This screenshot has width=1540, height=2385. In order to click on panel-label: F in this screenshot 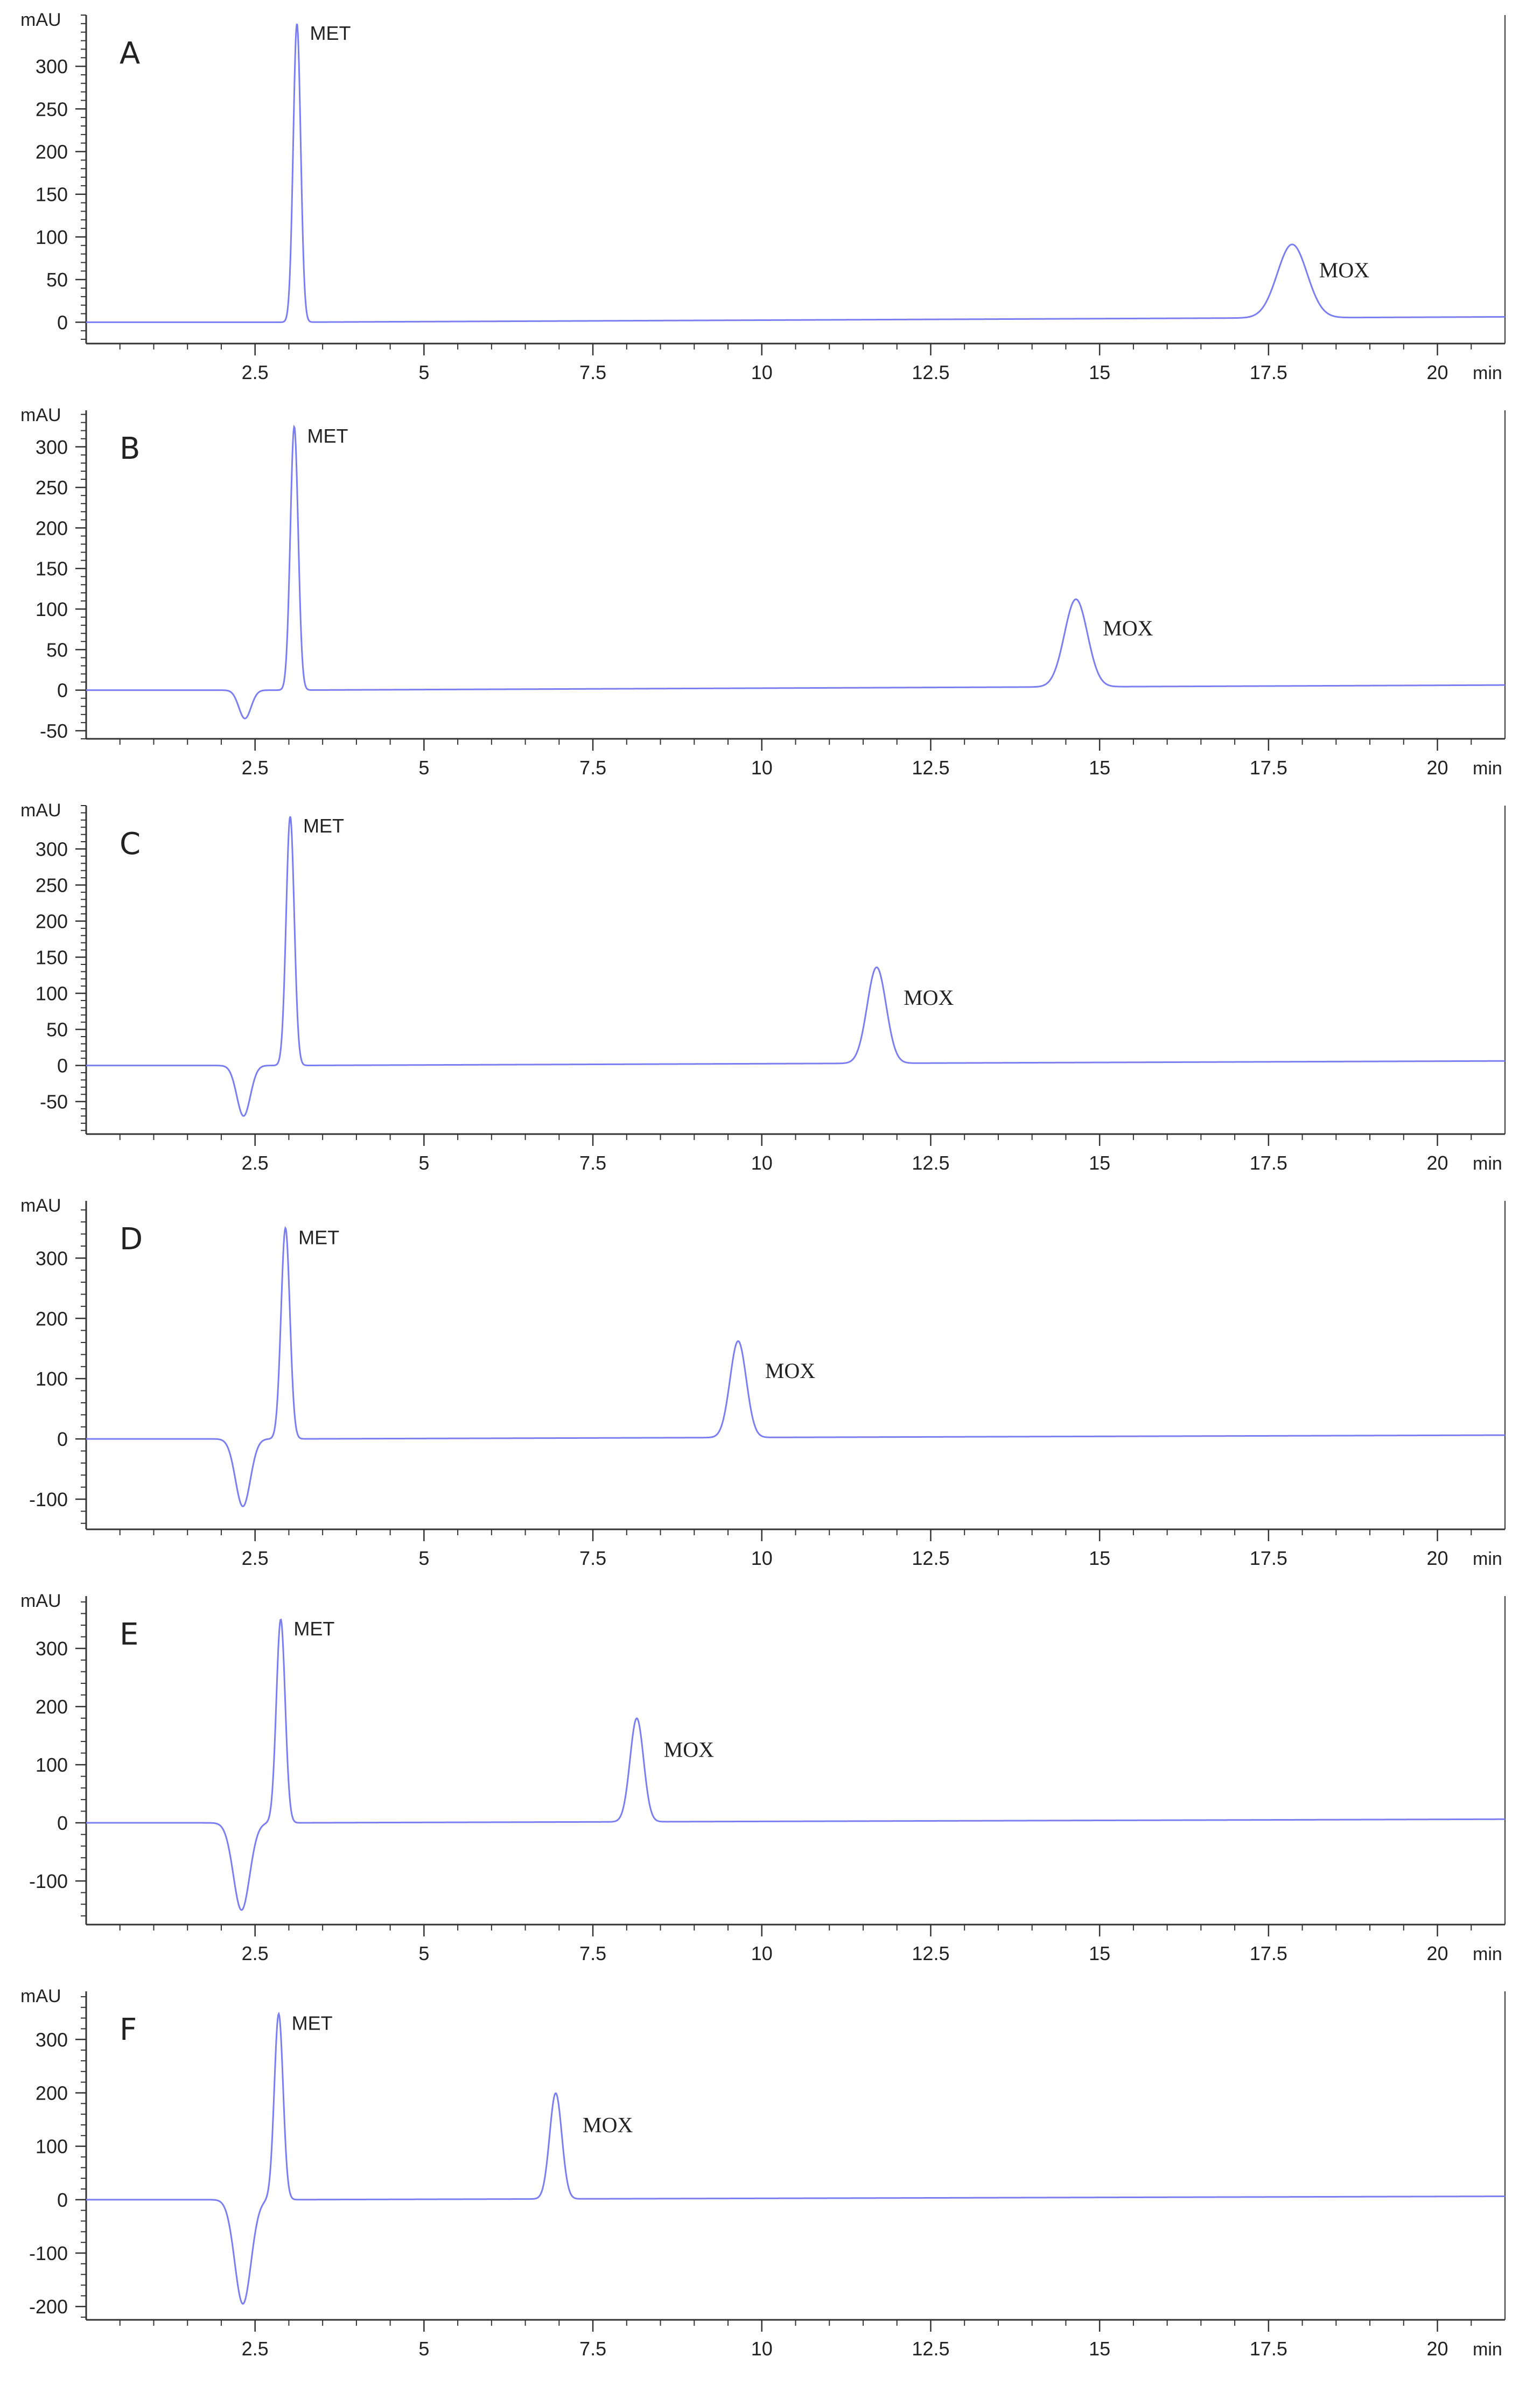, I will do `click(128, 2030)`.